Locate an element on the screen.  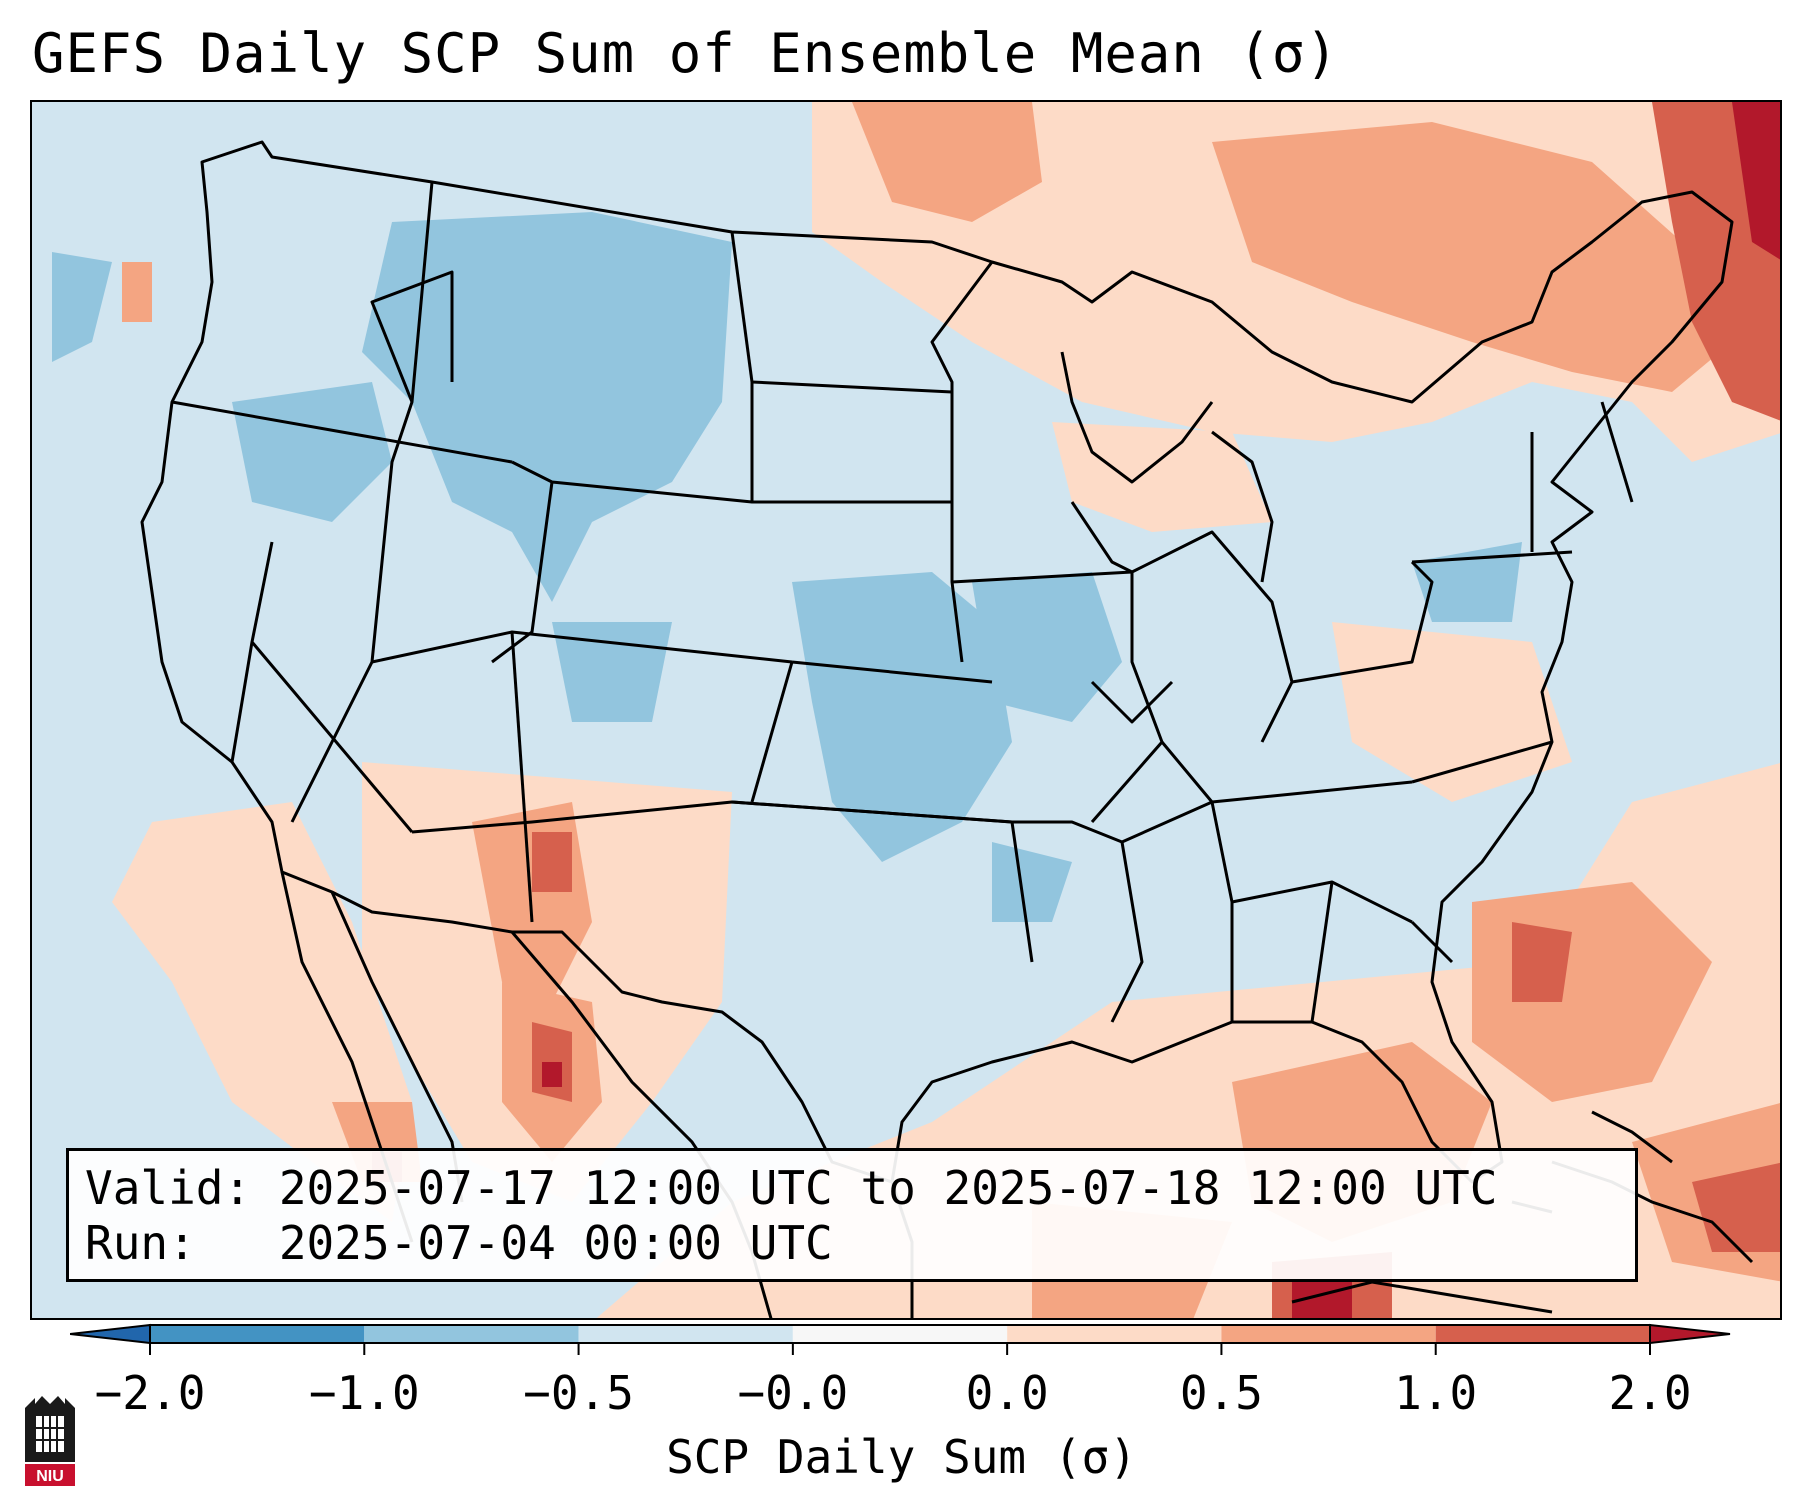
colorbar-tick-label: 0.5 is located at coordinates (1221, 1393).